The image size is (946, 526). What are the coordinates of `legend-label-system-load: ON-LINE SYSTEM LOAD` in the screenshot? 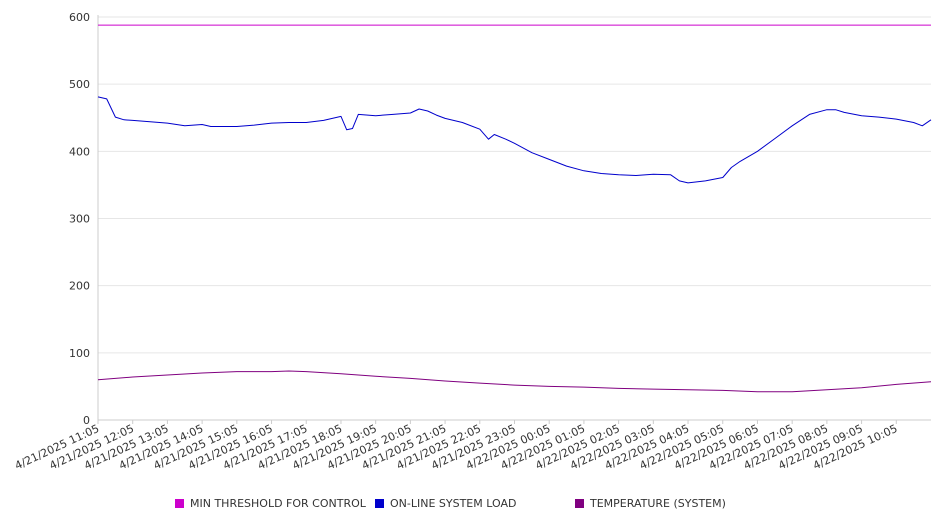 It's located at (453, 503).